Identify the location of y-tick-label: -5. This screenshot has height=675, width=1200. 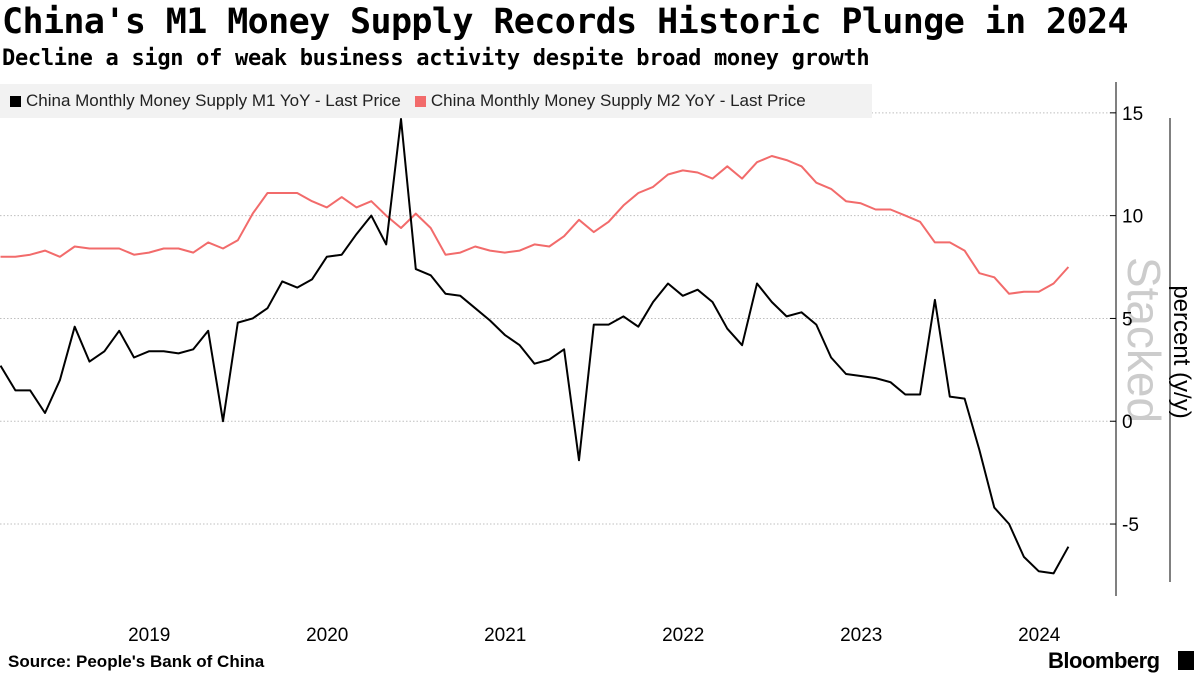
(1130, 525).